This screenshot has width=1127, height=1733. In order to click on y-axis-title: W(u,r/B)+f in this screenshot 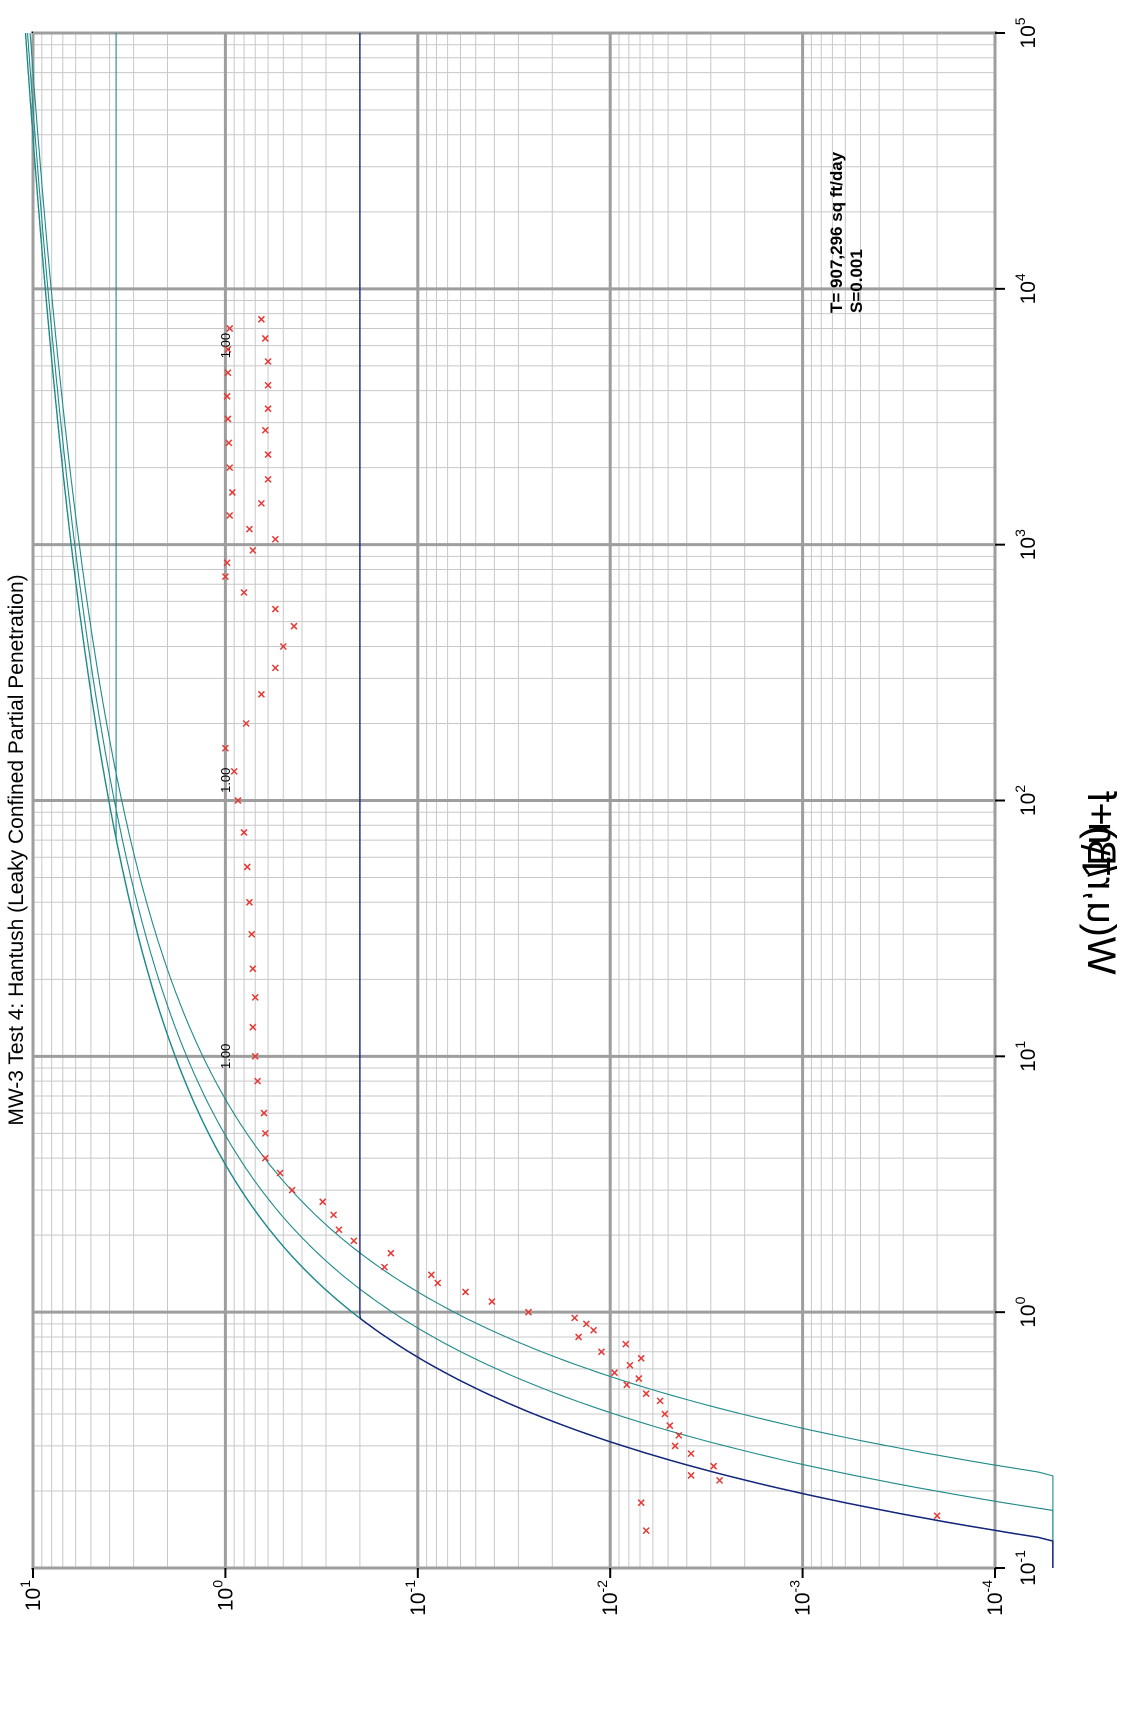, I will do `click(1101, 882)`.